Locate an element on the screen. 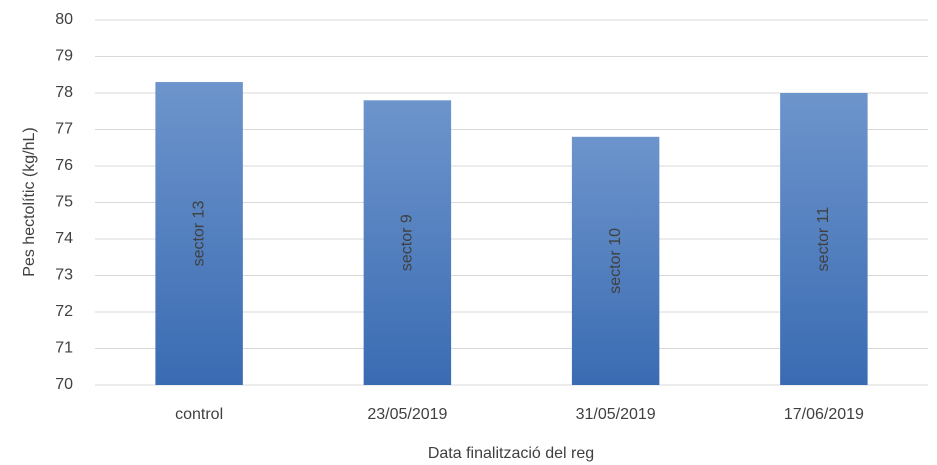  bar-label: sector 13 is located at coordinates (198, 234).